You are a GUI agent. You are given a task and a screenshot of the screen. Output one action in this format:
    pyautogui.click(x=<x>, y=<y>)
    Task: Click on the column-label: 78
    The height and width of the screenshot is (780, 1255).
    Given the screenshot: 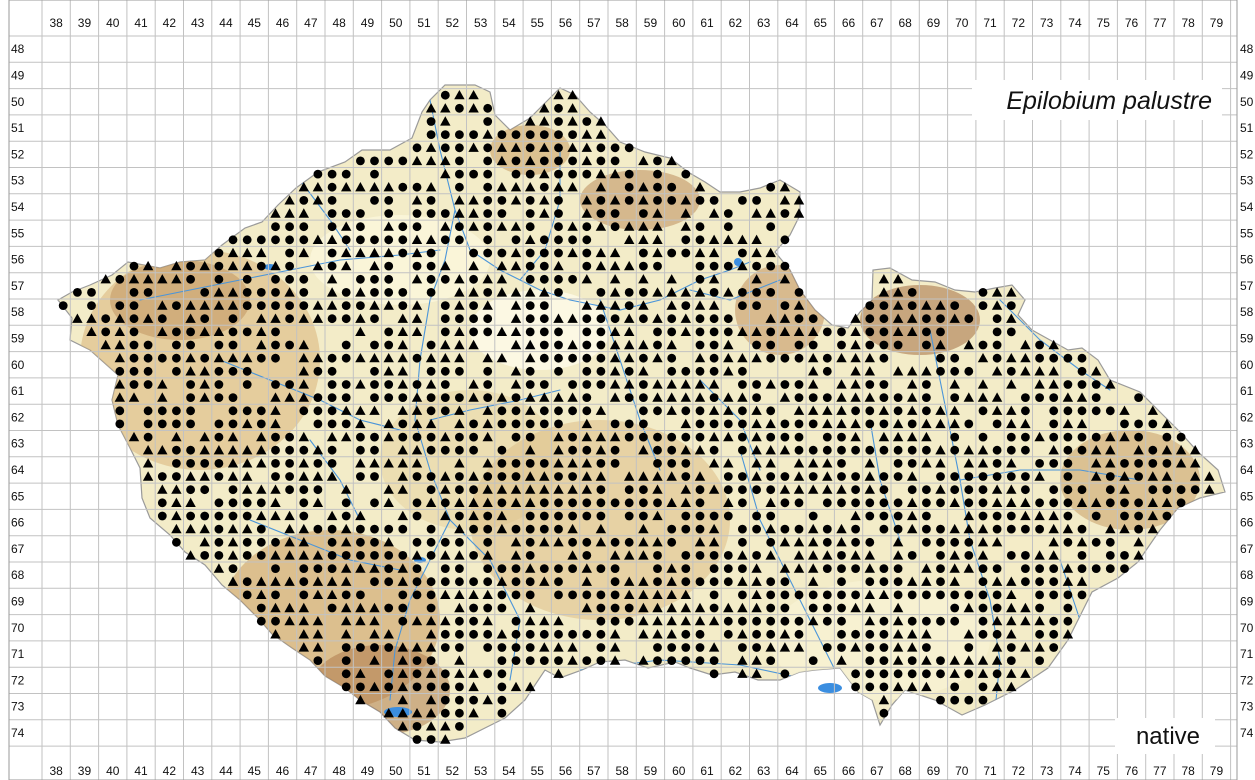 What is the action you would take?
    pyautogui.click(x=1188, y=771)
    